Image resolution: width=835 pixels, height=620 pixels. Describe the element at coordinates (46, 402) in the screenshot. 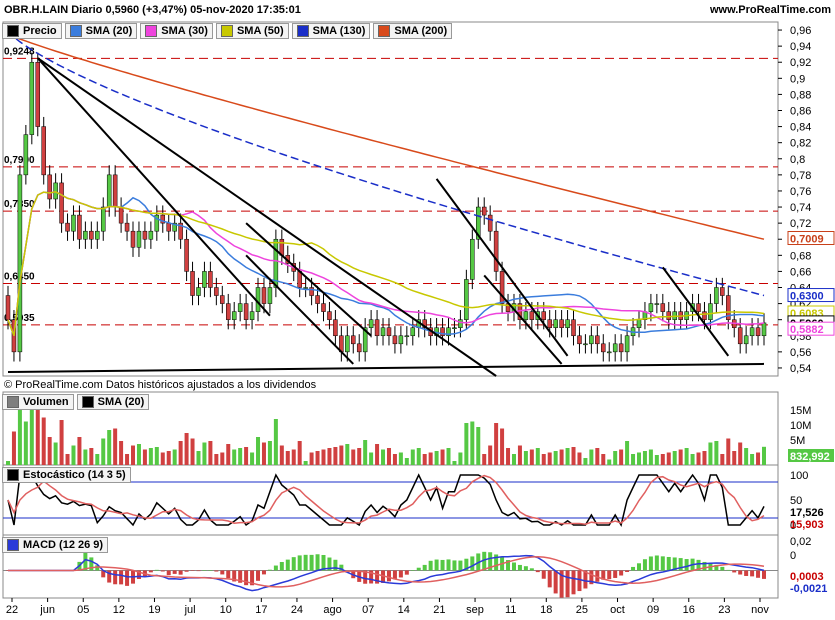

I see `legend-label: Volumen` at that location.